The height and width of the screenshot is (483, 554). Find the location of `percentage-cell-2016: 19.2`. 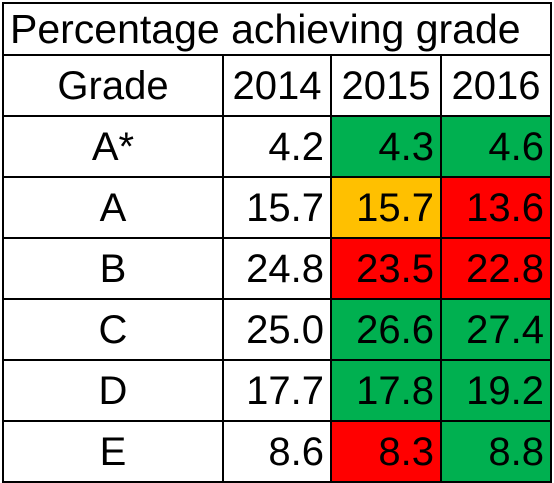

percentage-cell-2016: 19.2 is located at coordinates (496, 390).